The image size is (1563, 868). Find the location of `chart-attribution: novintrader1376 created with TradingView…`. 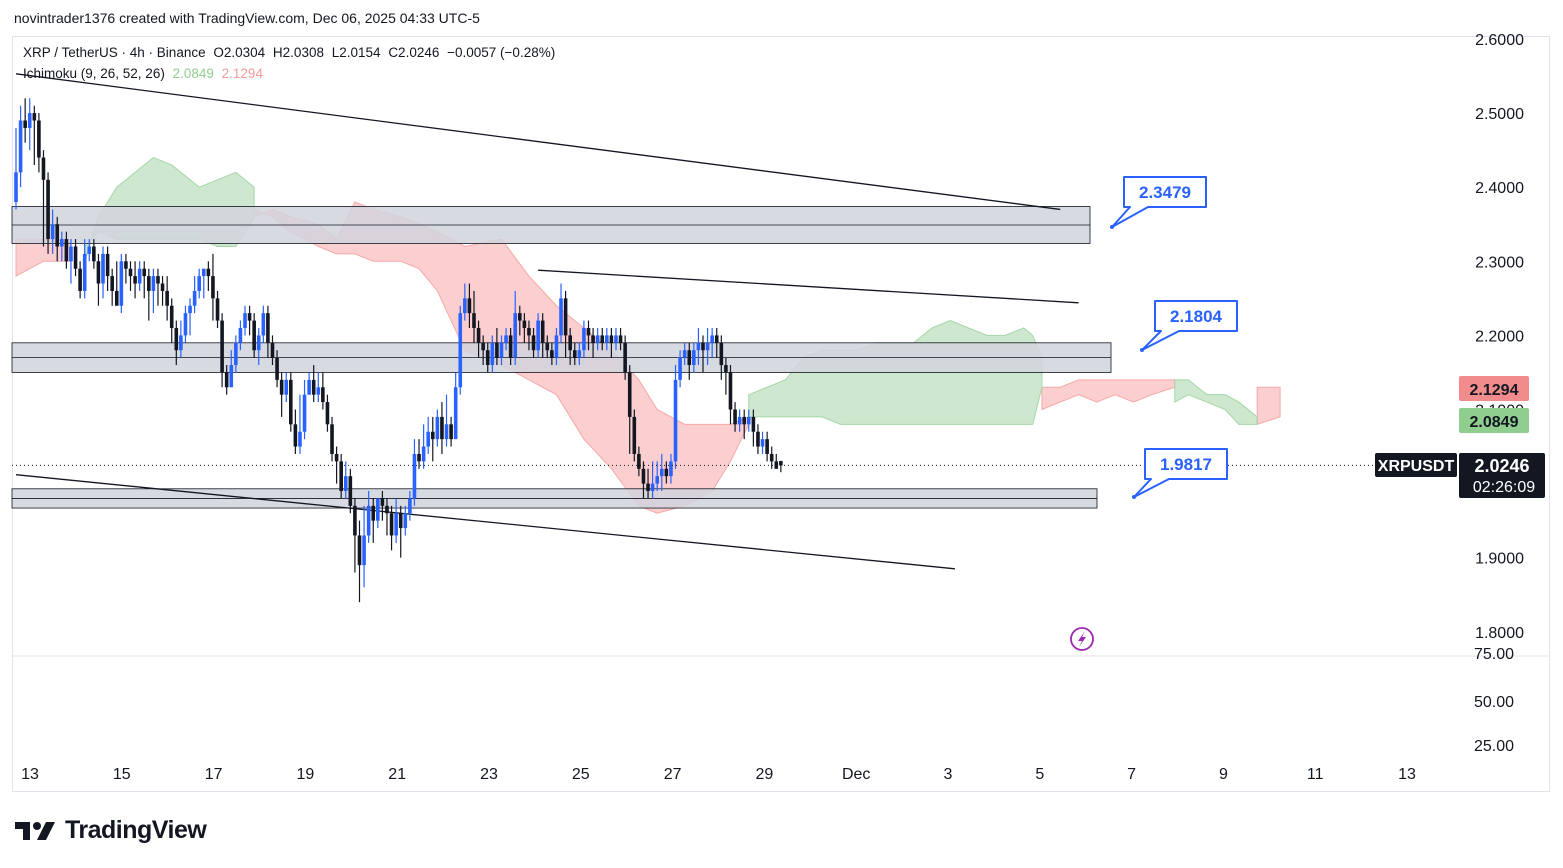

chart-attribution: novintrader1376 created with TradingView… is located at coordinates (247, 18).